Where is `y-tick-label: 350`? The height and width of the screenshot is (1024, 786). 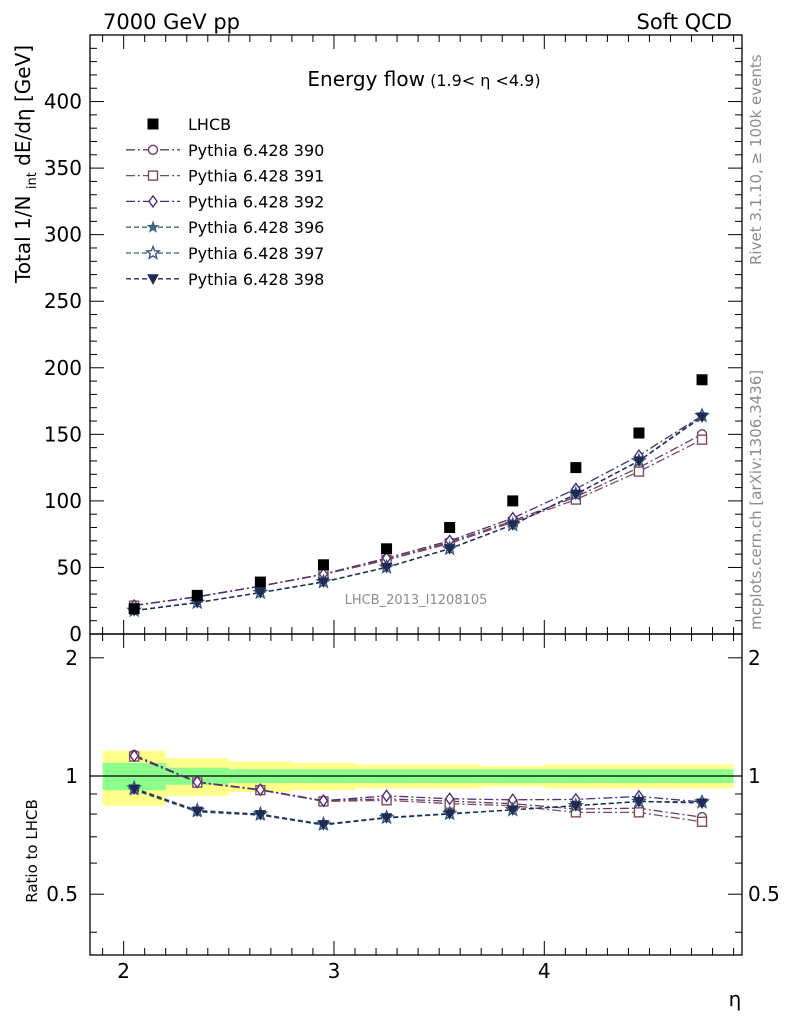
y-tick-label: 350 is located at coordinates (63, 168).